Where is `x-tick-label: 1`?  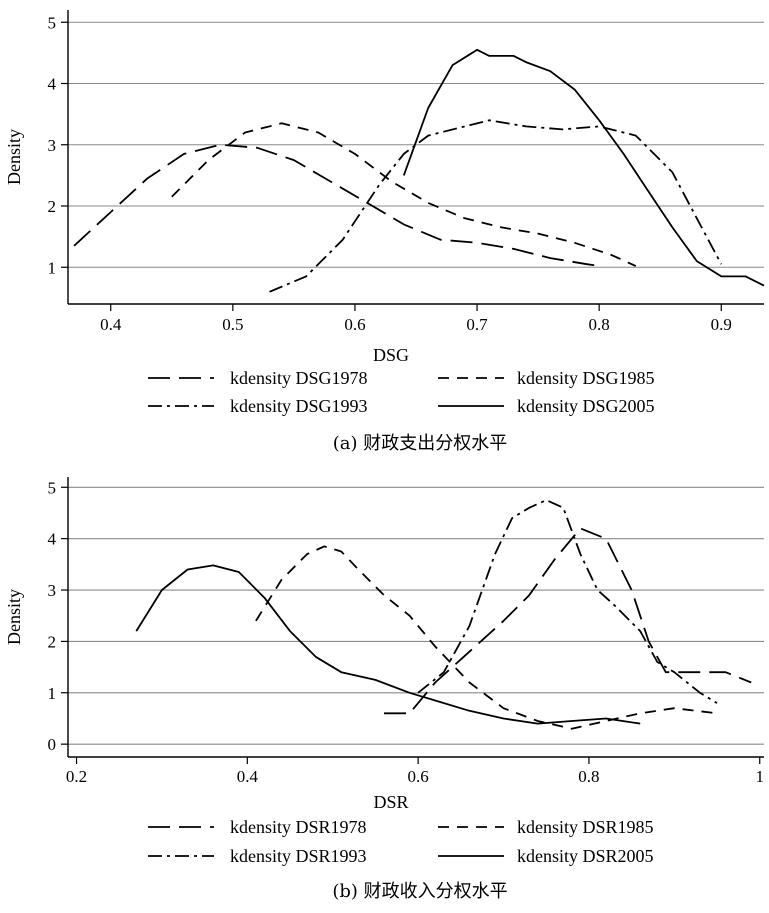
x-tick-label: 1 is located at coordinates (759, 776).